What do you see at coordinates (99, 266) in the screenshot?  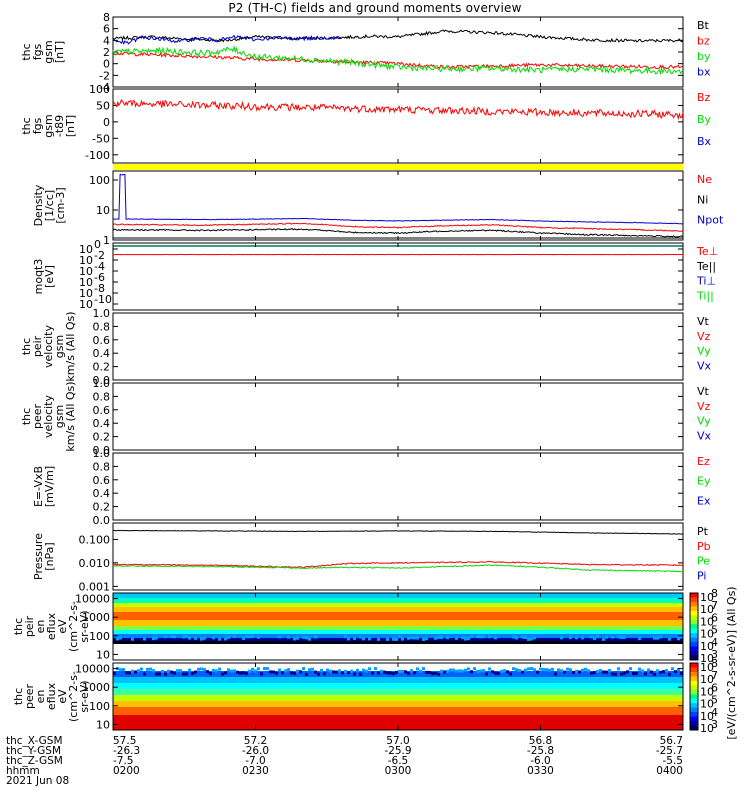 I see `y-tick-exponent: -4` at bounding box center [99, 266].